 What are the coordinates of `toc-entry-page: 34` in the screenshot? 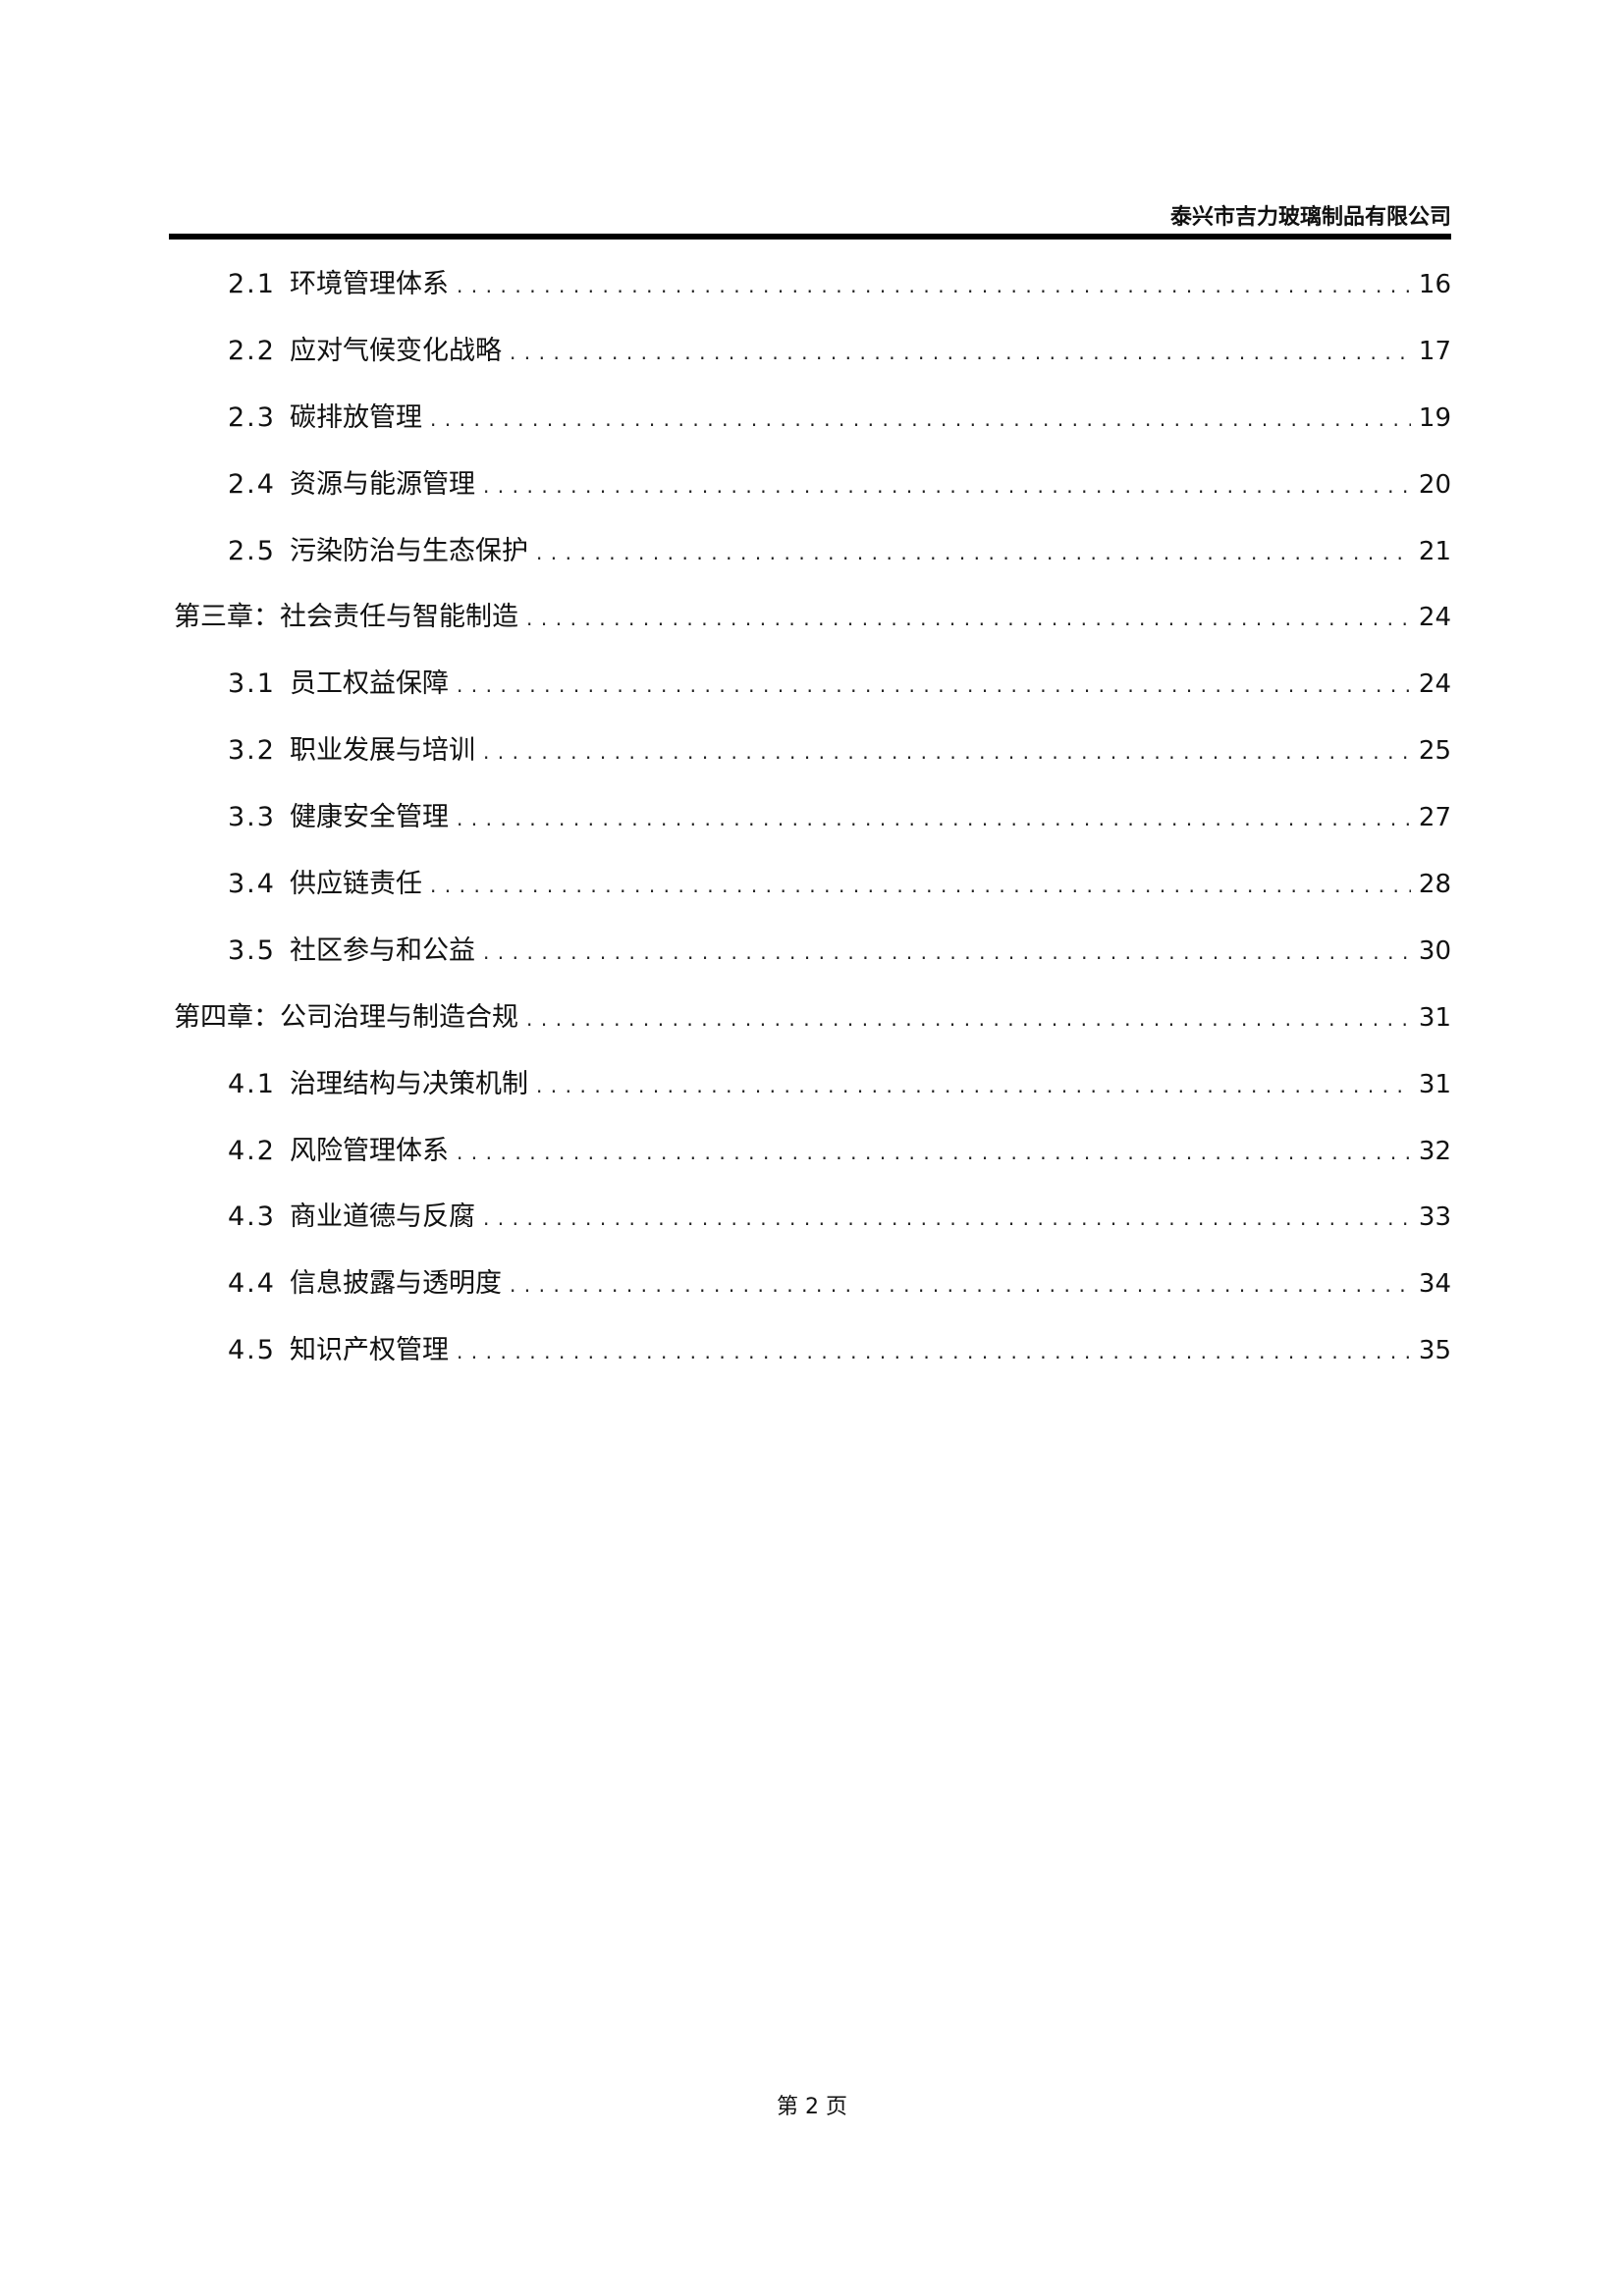 It's located at (1434, 1285).